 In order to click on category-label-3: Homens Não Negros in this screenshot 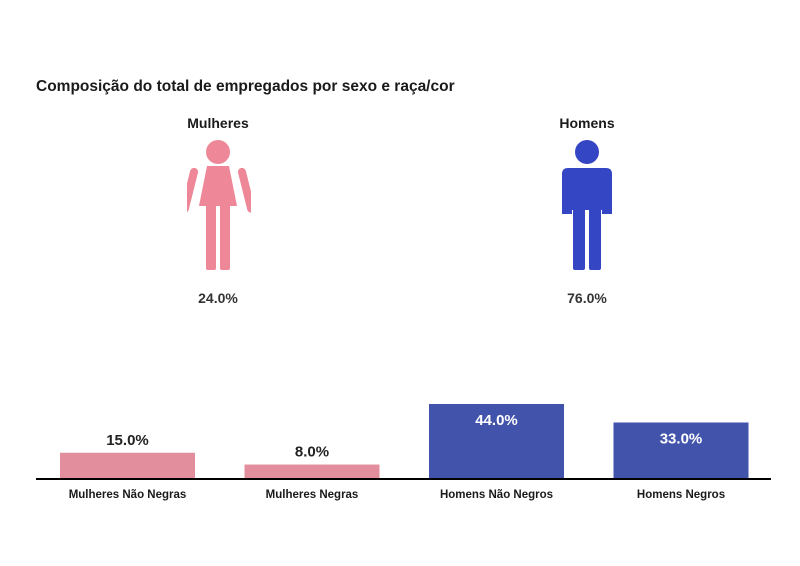, I will do `click(496, 495)`.